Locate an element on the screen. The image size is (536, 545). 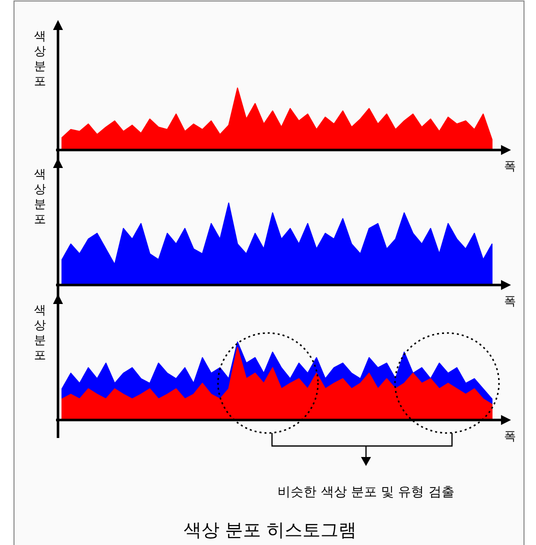
text: 색상 분포 히스토그램 is located at coordinates (270, 530).